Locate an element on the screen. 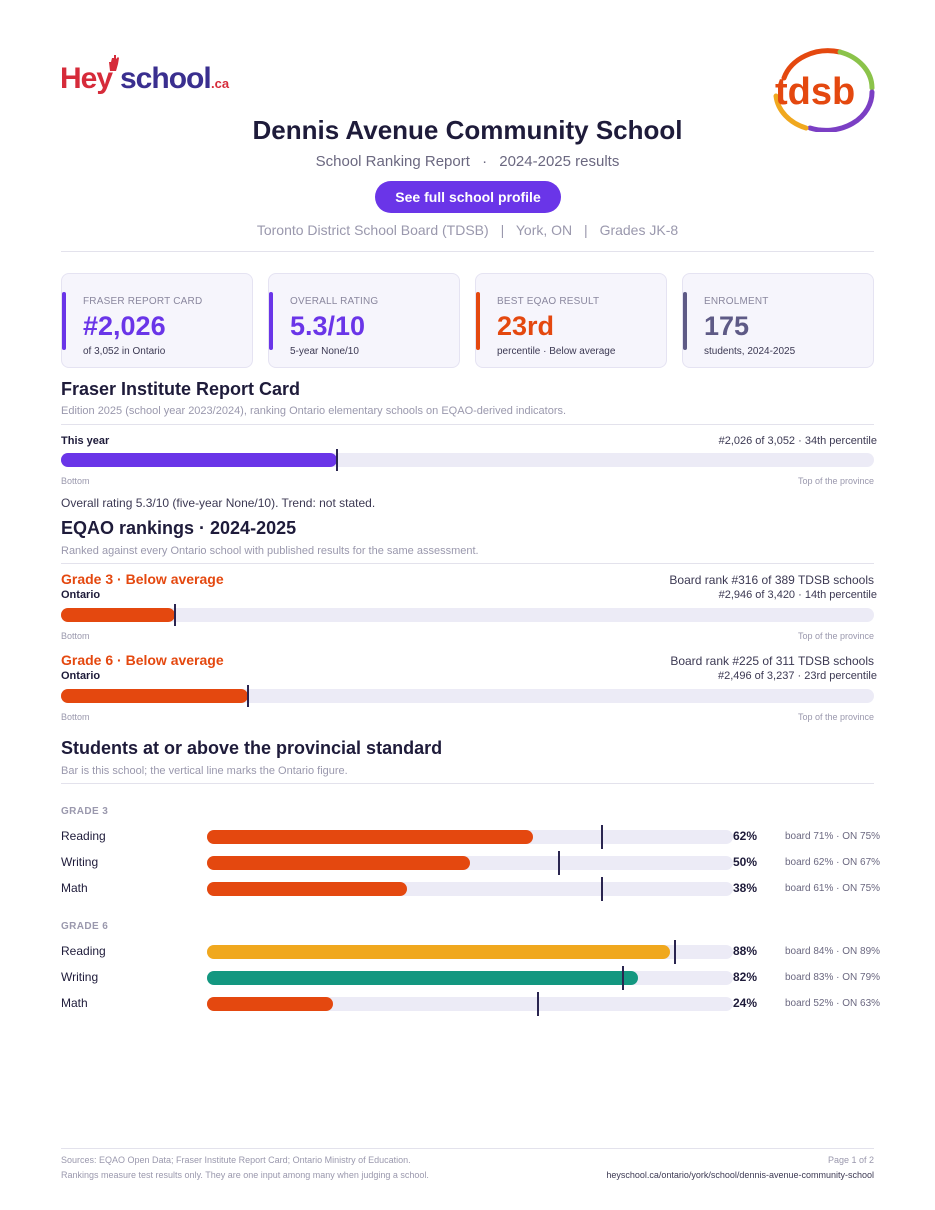  logo-school-text: school is located at coordinates (166, 78).